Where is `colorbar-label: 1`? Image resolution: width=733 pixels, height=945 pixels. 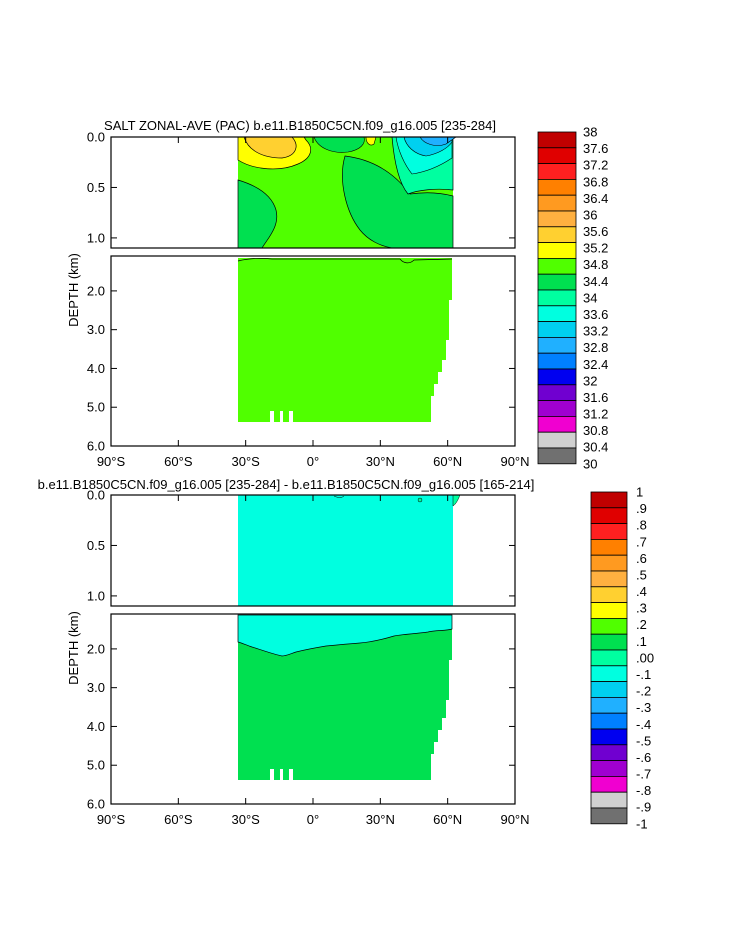
colorbar-label: 1 is located at coordinates (639, 492).